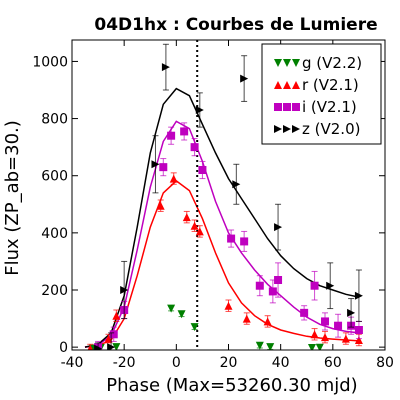 This screenshot has width=400, height=400. Describe the element at coordinates (329, 107) in the screenshot. I see `legend-label: i (V2.1)` at that location.